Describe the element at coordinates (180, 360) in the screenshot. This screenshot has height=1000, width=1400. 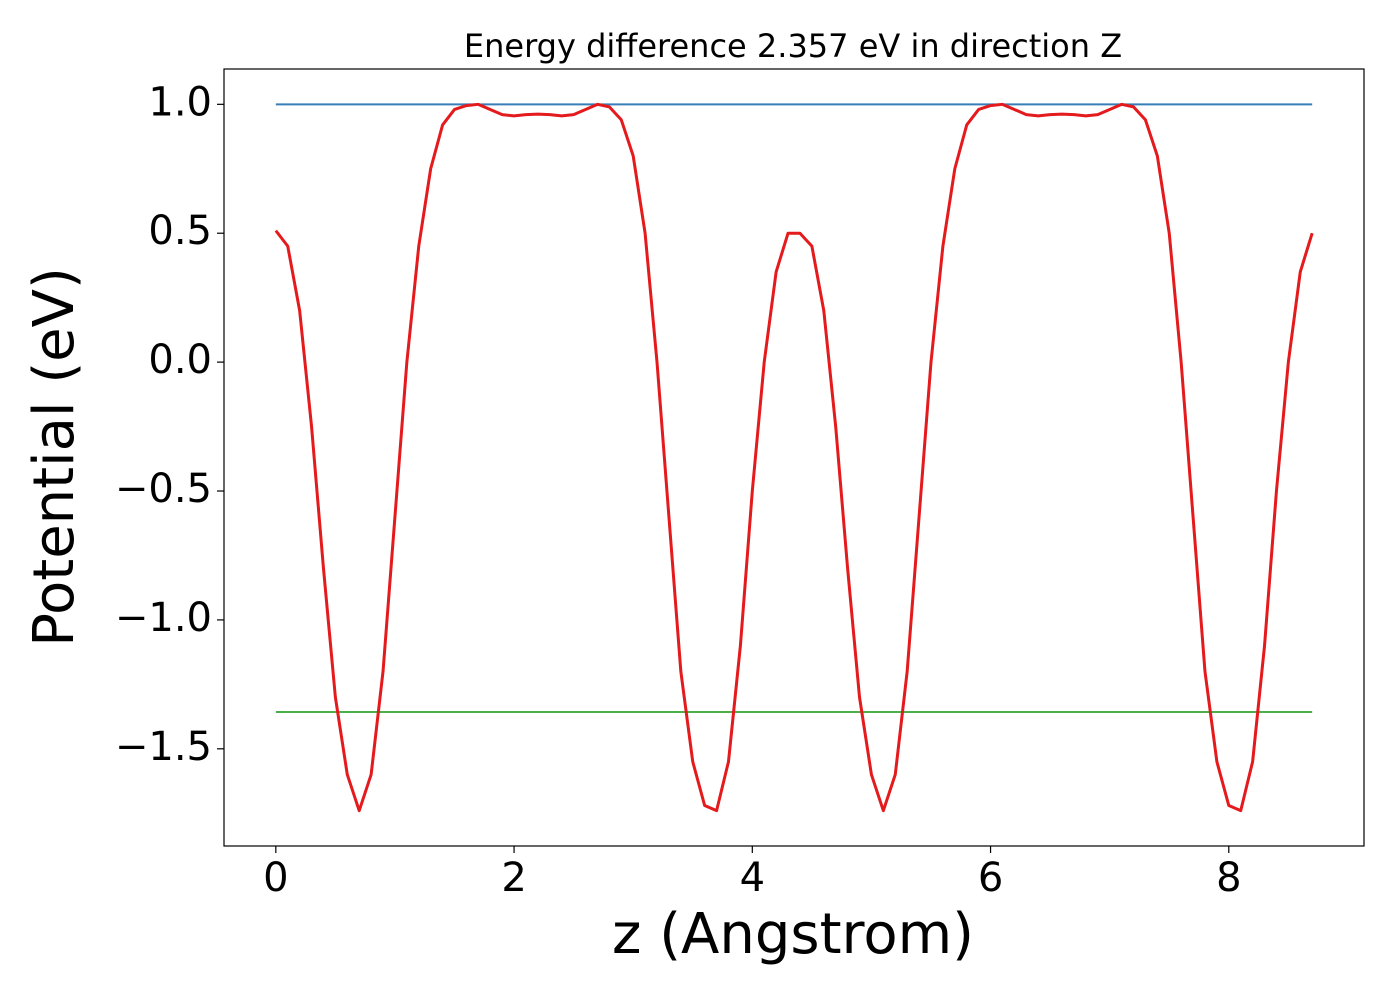
I see `y-tick-label: 0.0` at that location.